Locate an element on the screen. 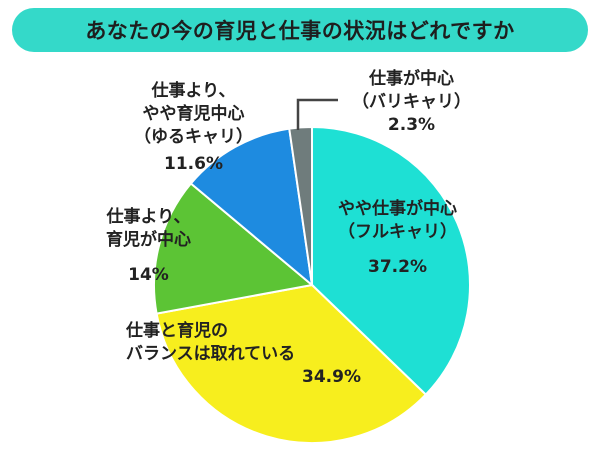  slice-label-bari-career: 仕事が中心 （バリキャリ） 2.3% is located at coordinates (411, 102).